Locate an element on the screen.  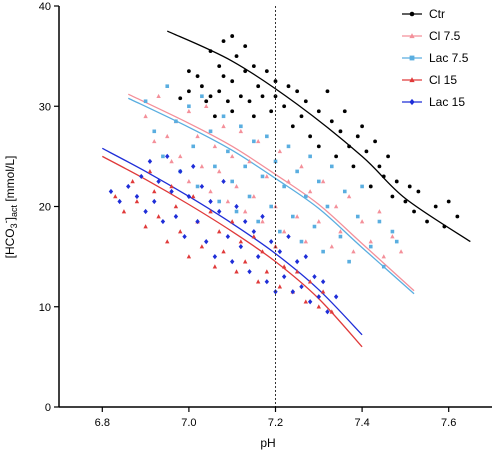
y-tick-label: 10 is located at coordinates (45, 308).